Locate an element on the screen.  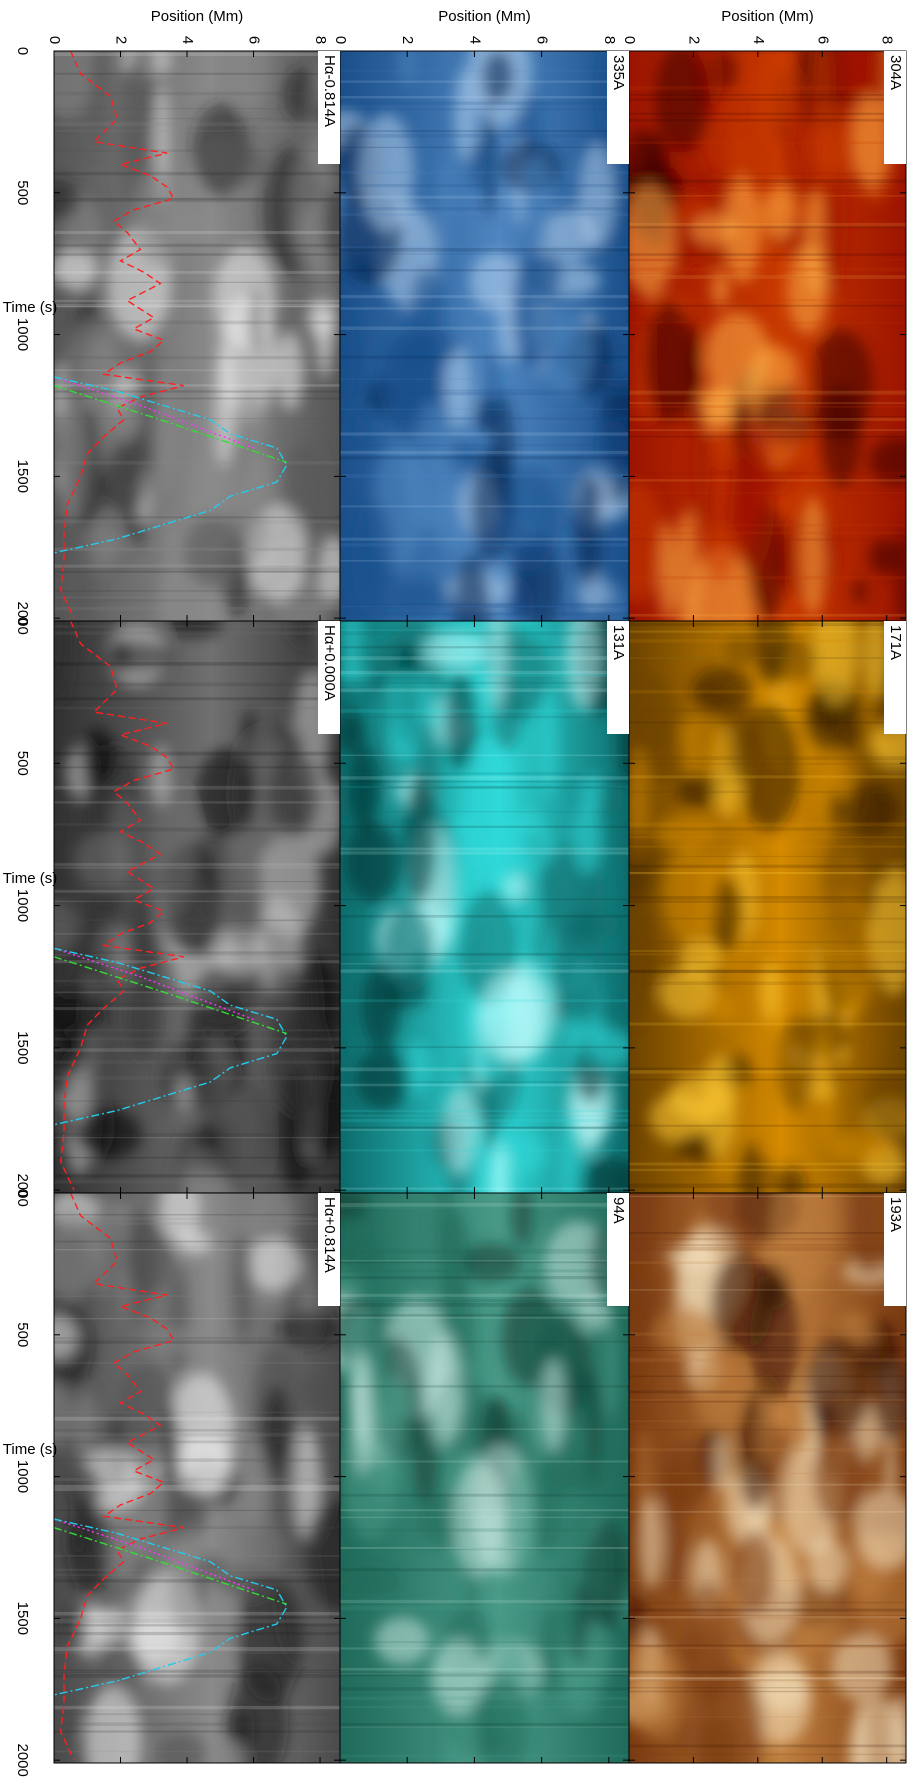
panel: 193A is located at coordinates (767, 1478).